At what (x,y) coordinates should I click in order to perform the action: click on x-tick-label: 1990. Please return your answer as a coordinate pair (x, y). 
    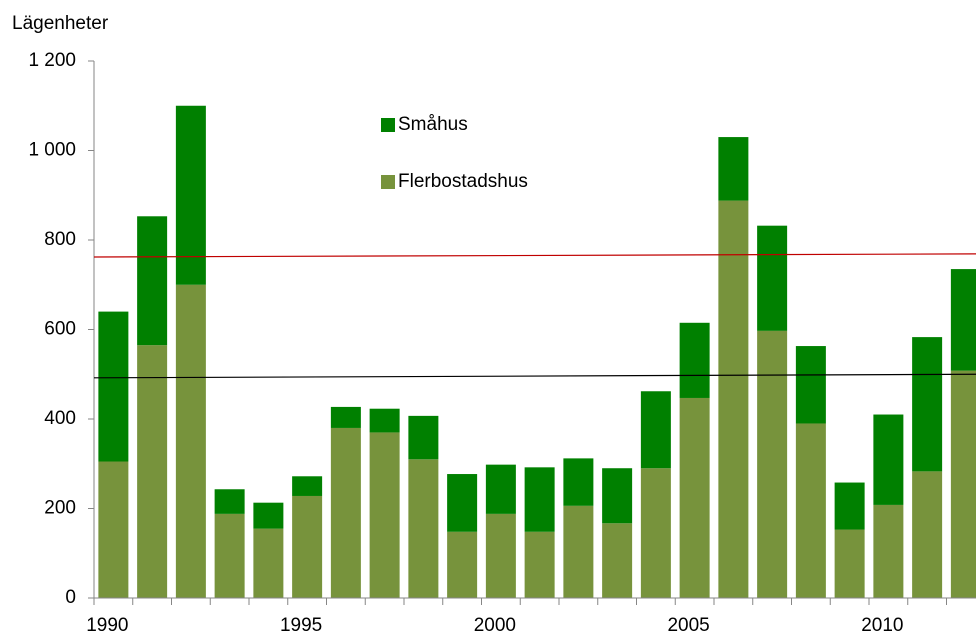
    Looking at the image, I should click on (107, 625).